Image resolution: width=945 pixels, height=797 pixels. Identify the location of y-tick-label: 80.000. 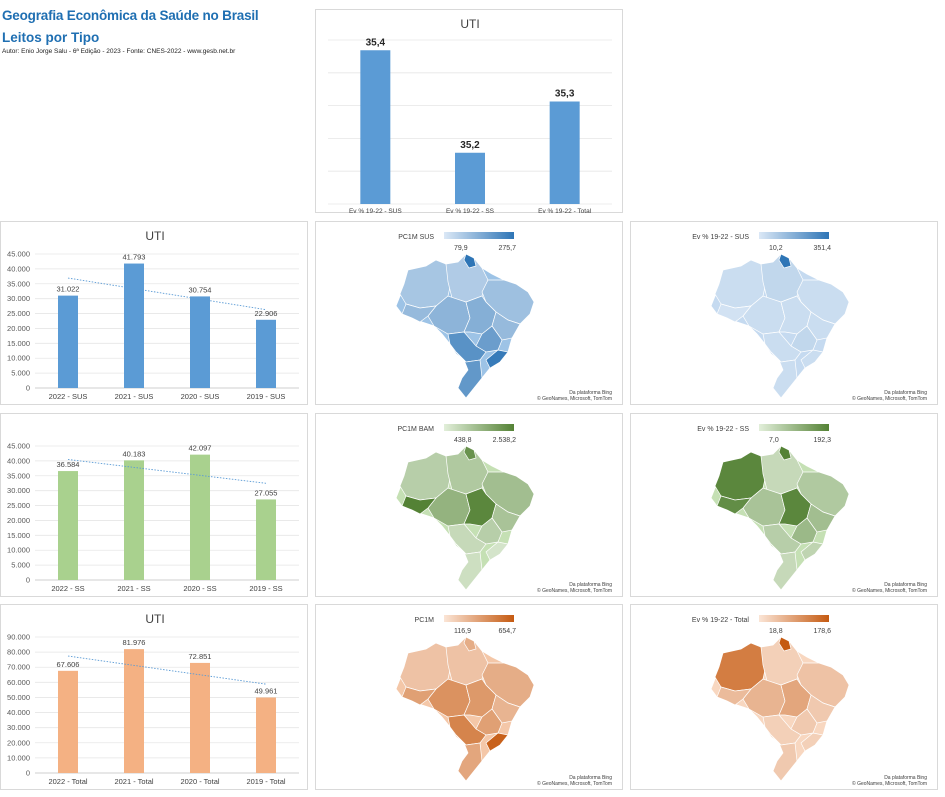
(18, 652).